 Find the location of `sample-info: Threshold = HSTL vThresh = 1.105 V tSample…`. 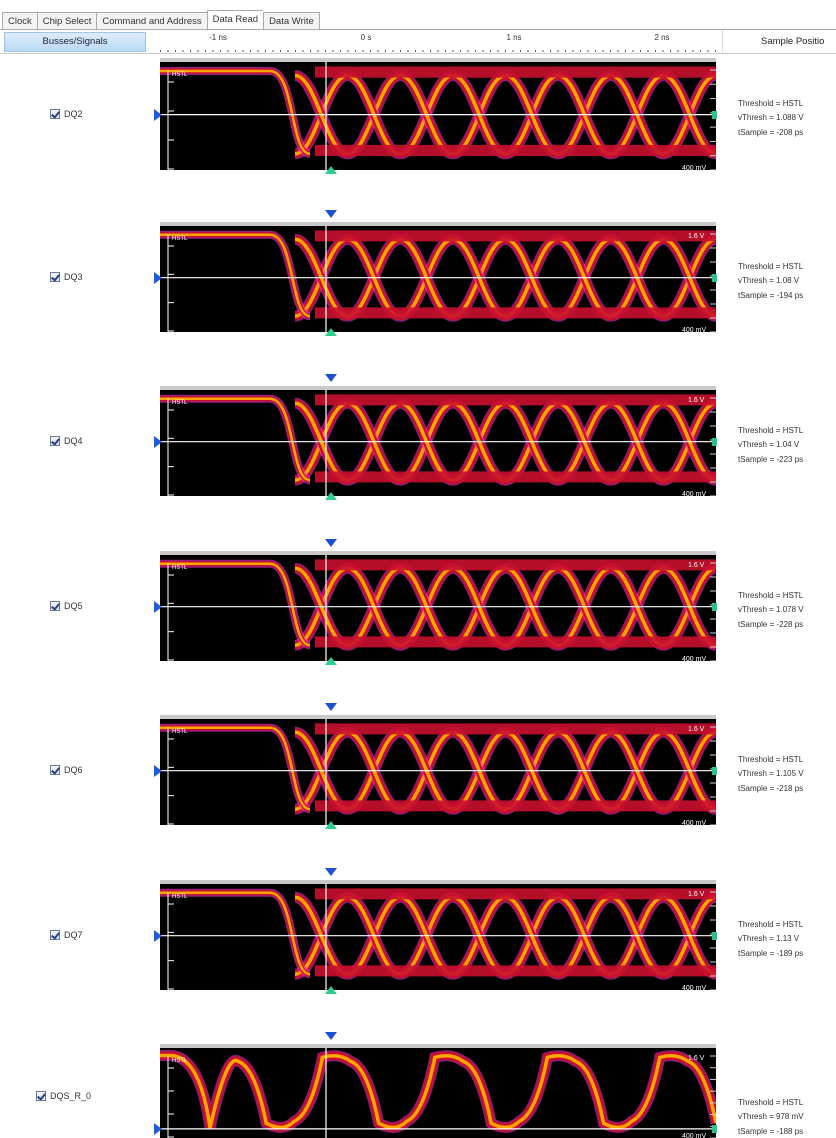

sample-info: Threshold = HSTL vThresh = 1.105 V tSample… is located at coordinates (771, 775).